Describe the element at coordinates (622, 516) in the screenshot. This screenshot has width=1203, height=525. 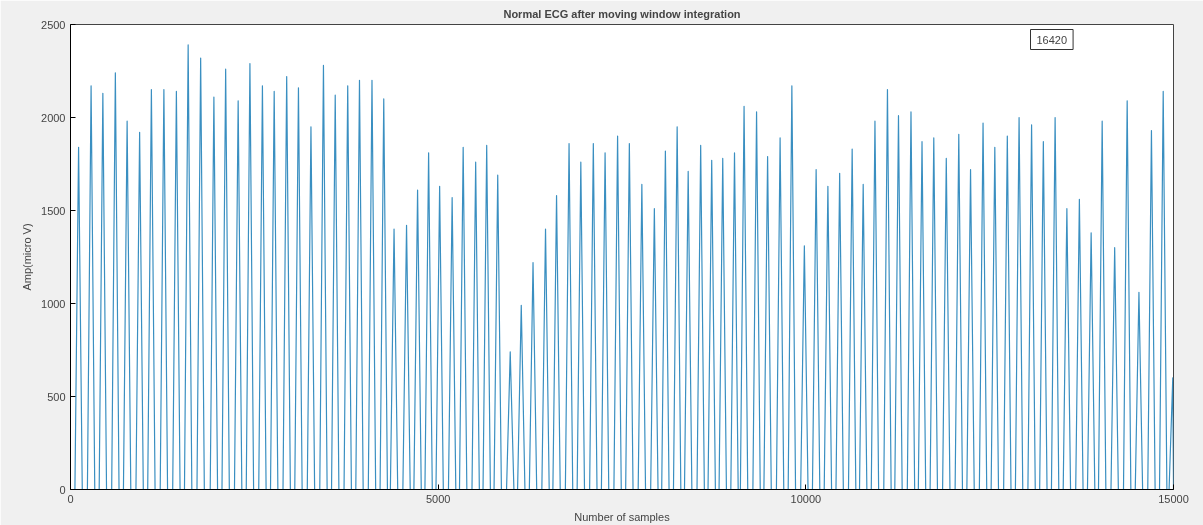
I see `x-axis-title: Number of samples` at that location.